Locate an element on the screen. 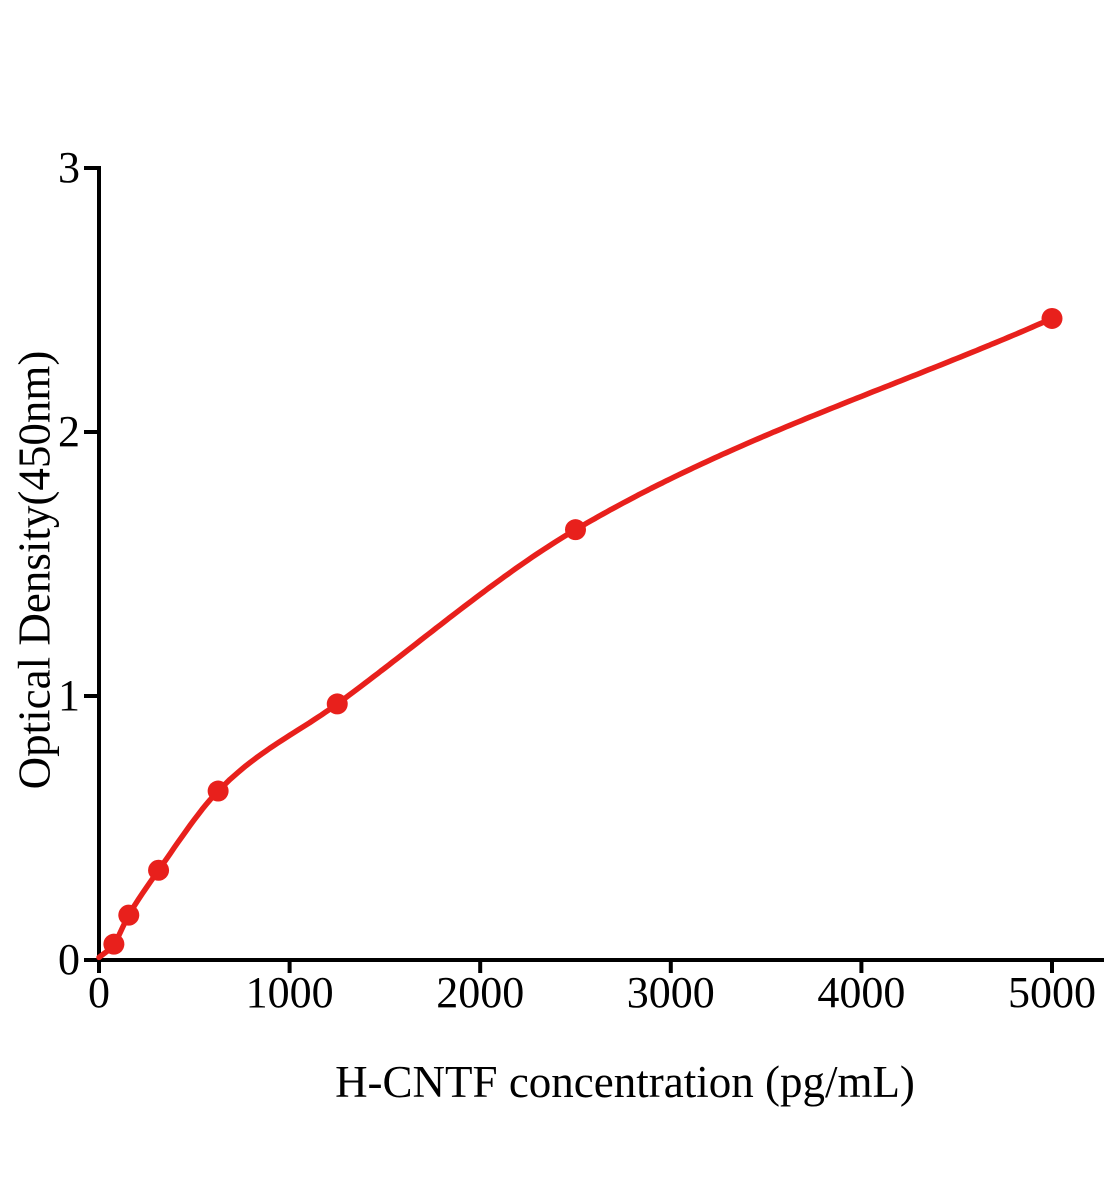 Image resolution: width=1104 pixels, height=1200 pixels. x-tick-label: 2000 is located at coordinates (480, 992).